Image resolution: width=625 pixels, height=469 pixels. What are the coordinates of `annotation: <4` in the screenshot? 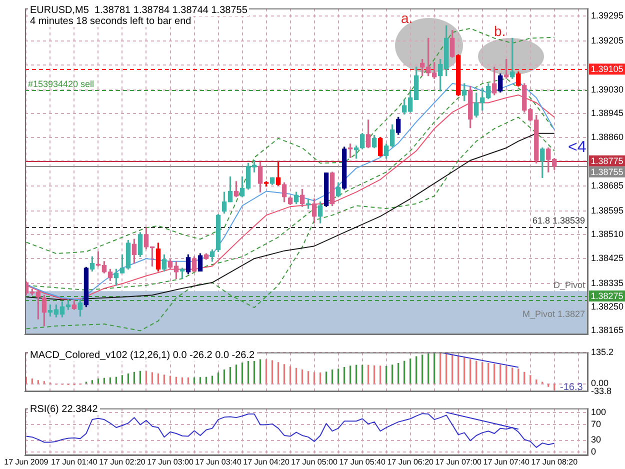 It's located at (577, 148).